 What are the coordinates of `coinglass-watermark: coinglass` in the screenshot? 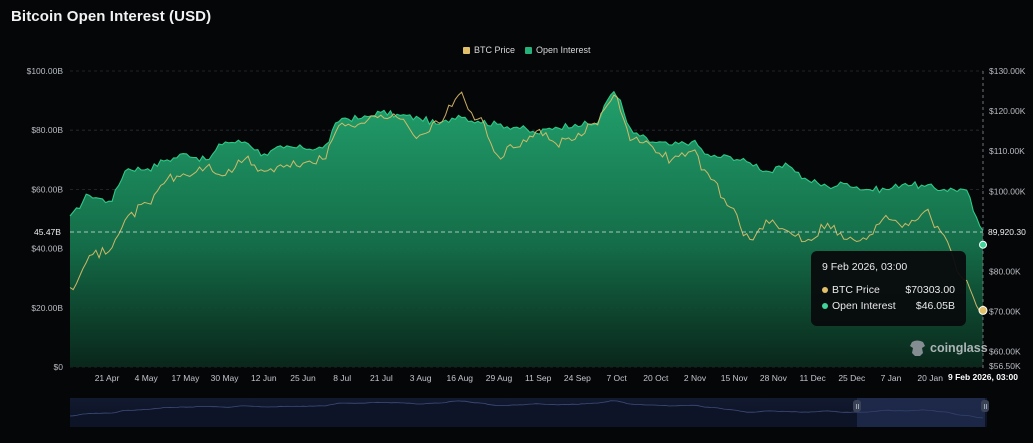 It's located at (948, 348).